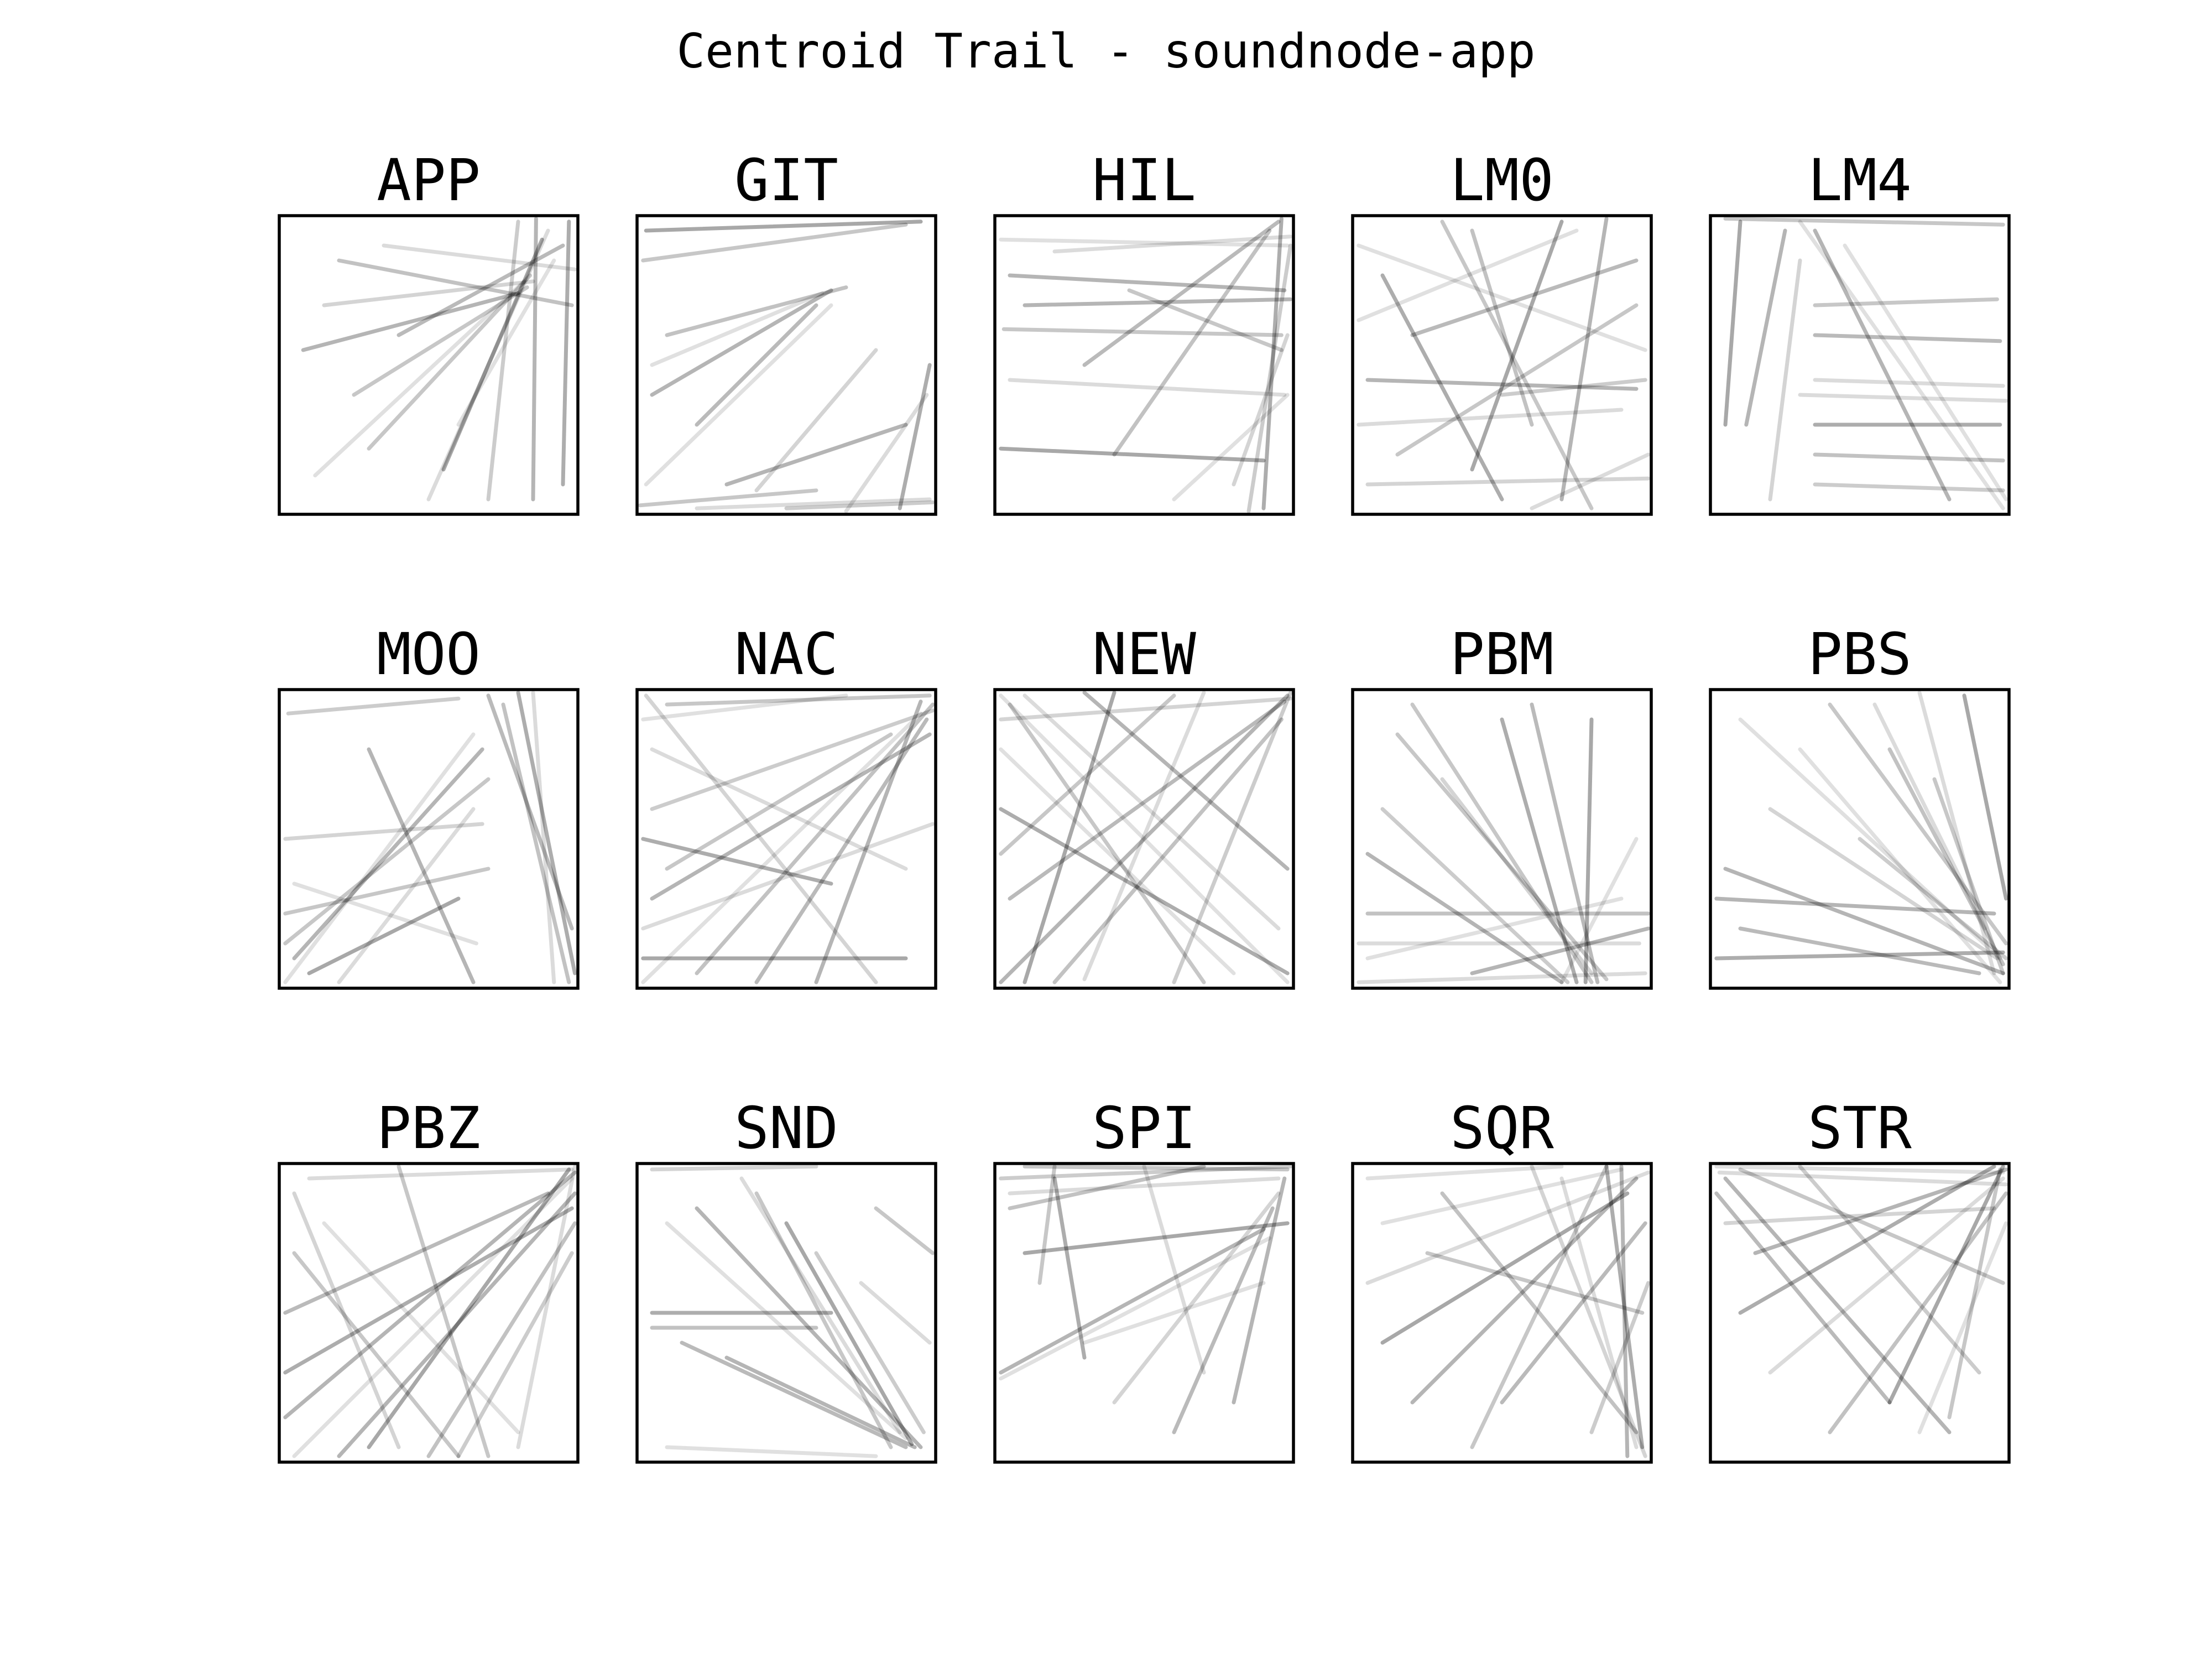 The height and width of the screenshot is (1659, 2212). I want to click on trail-lines-nac, so click(788, 838).